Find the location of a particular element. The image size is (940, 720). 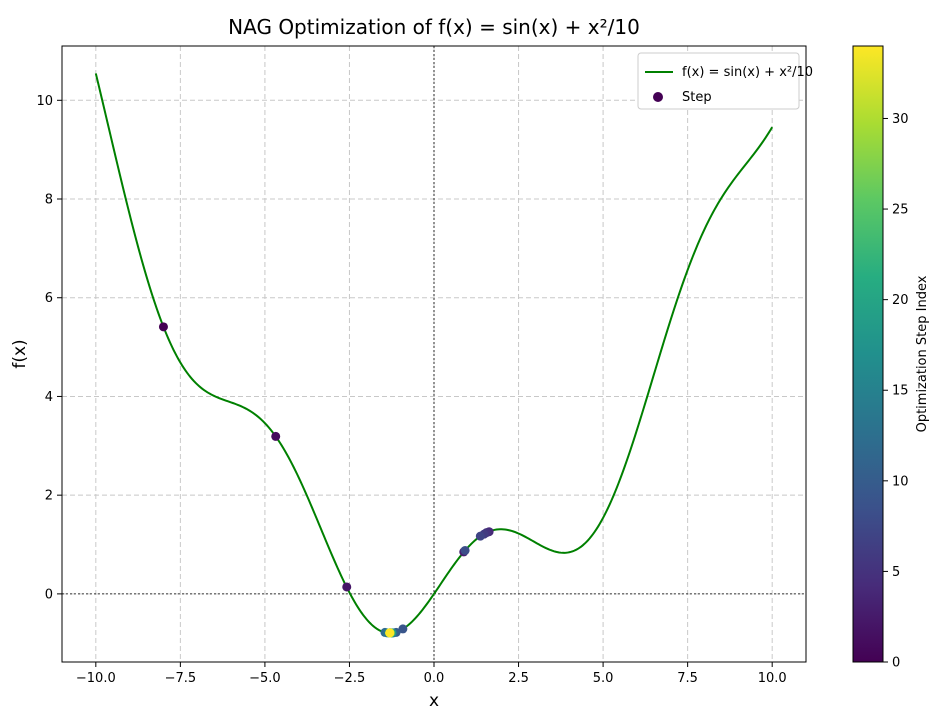

y-tick-label: 2 is located at coordinates (49, 496).